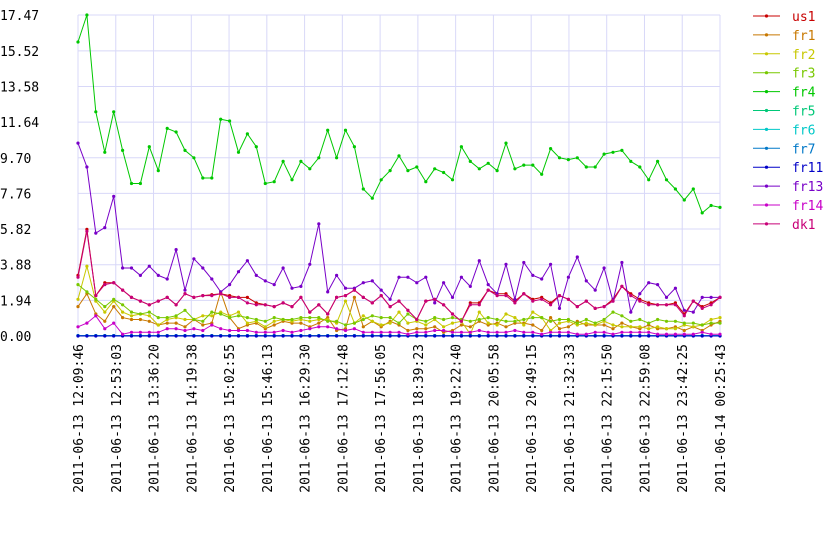 This screenshot has height=560, width=840. What do you see at coordinates (784, 93) in the screenshot?
I see `legend-item-fr4: fr4` at bounding box center [784, 93].